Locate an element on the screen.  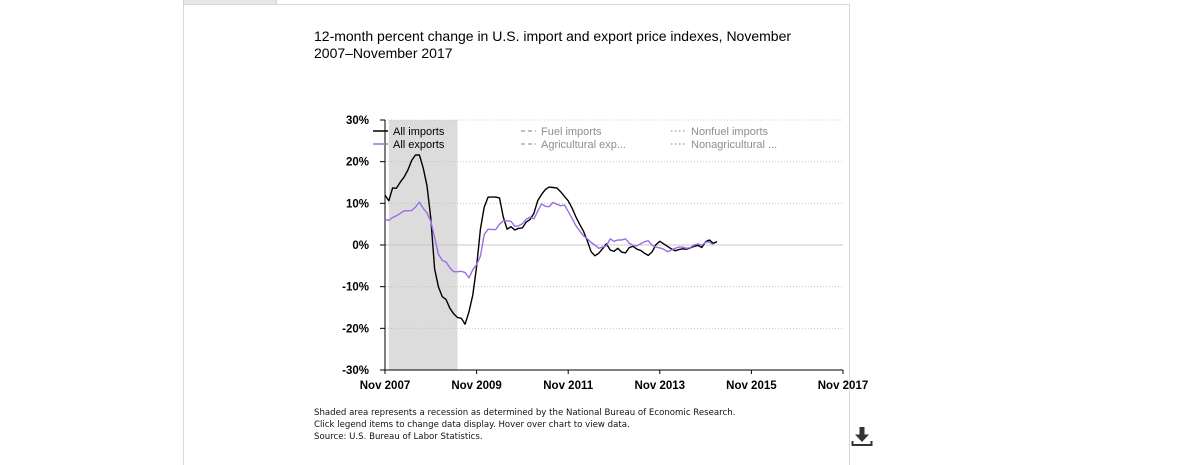
y-tick-label: 30% is located at coordinates (357, 121).